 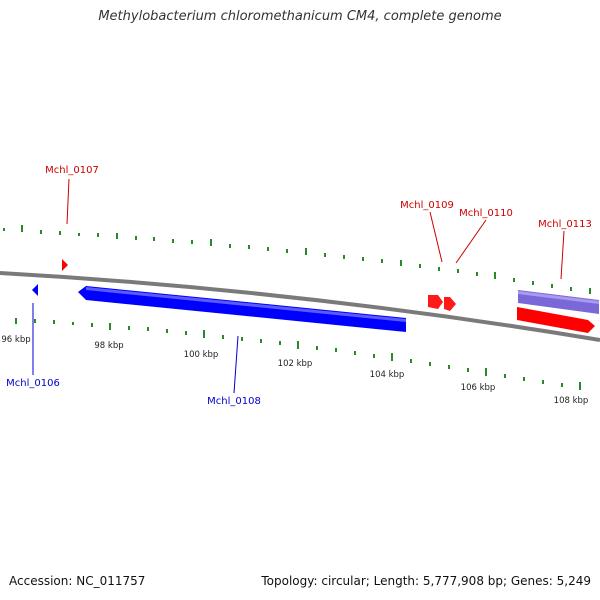 I want to click on tick-label-104kbp: 104 kbp, so click(x=387, y=375).